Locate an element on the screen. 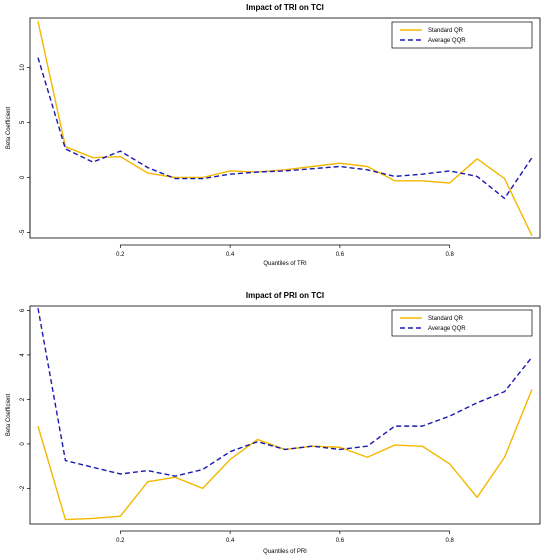 This screenshot has height=560, width=550. x-axis-label: Quantiles of TRI is located at coordinates (285, 264).